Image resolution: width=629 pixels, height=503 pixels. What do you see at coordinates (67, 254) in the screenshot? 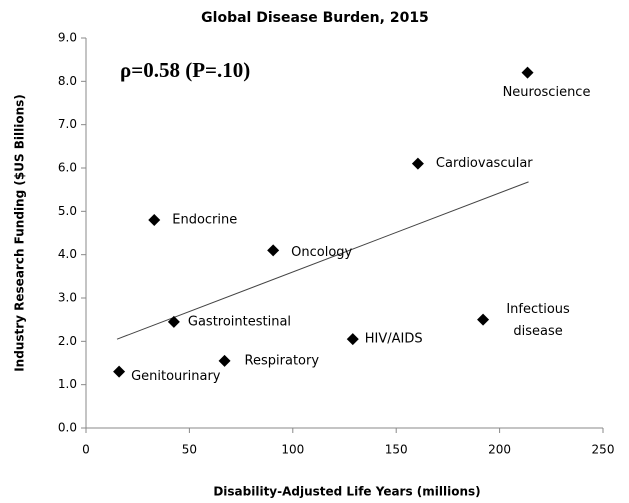
I see `y-tick-label: 4.0` at bounding box center [67, 254].